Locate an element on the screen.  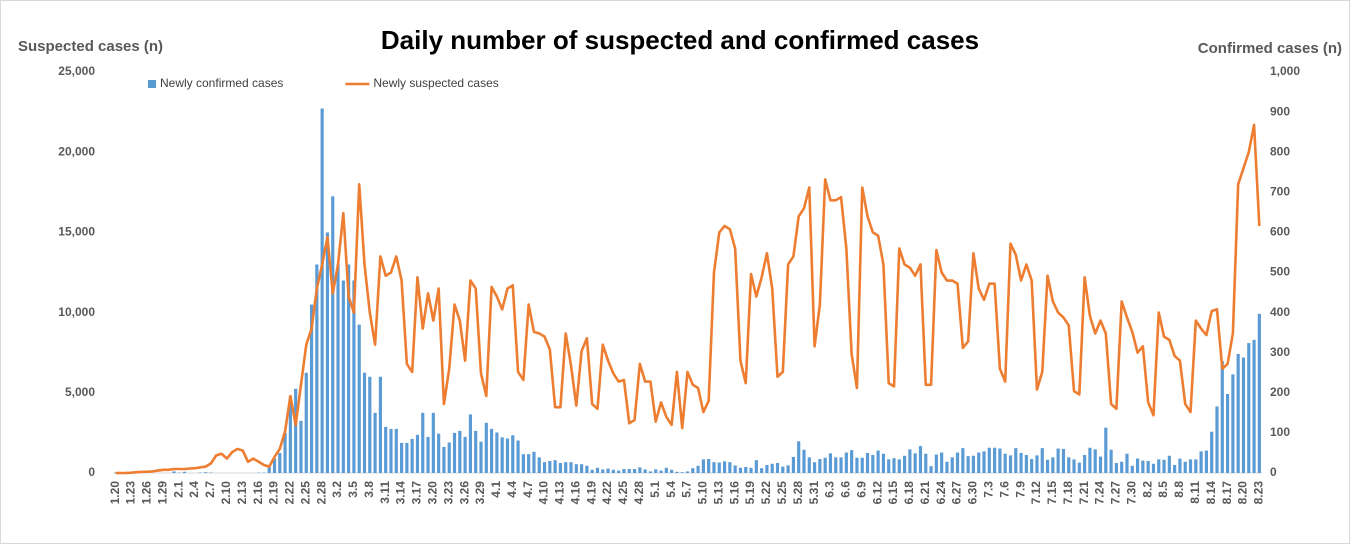
x-tick-label: 5.28 is located at coordinates (798, 493).